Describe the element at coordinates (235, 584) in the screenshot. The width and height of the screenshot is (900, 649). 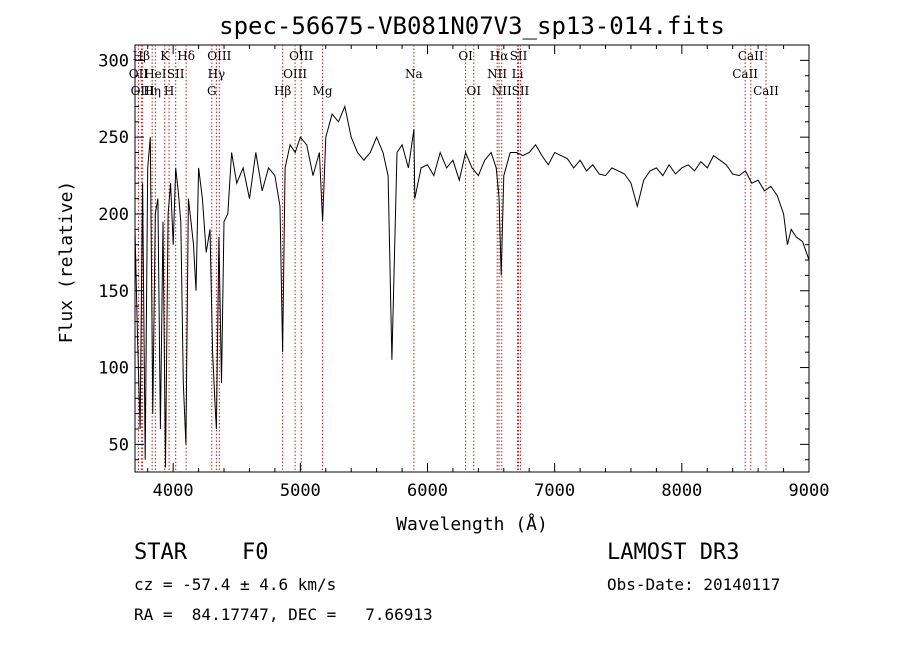
I see `redshift-velocity: cz = -57.4 ± 4.6 km/s` at that location.